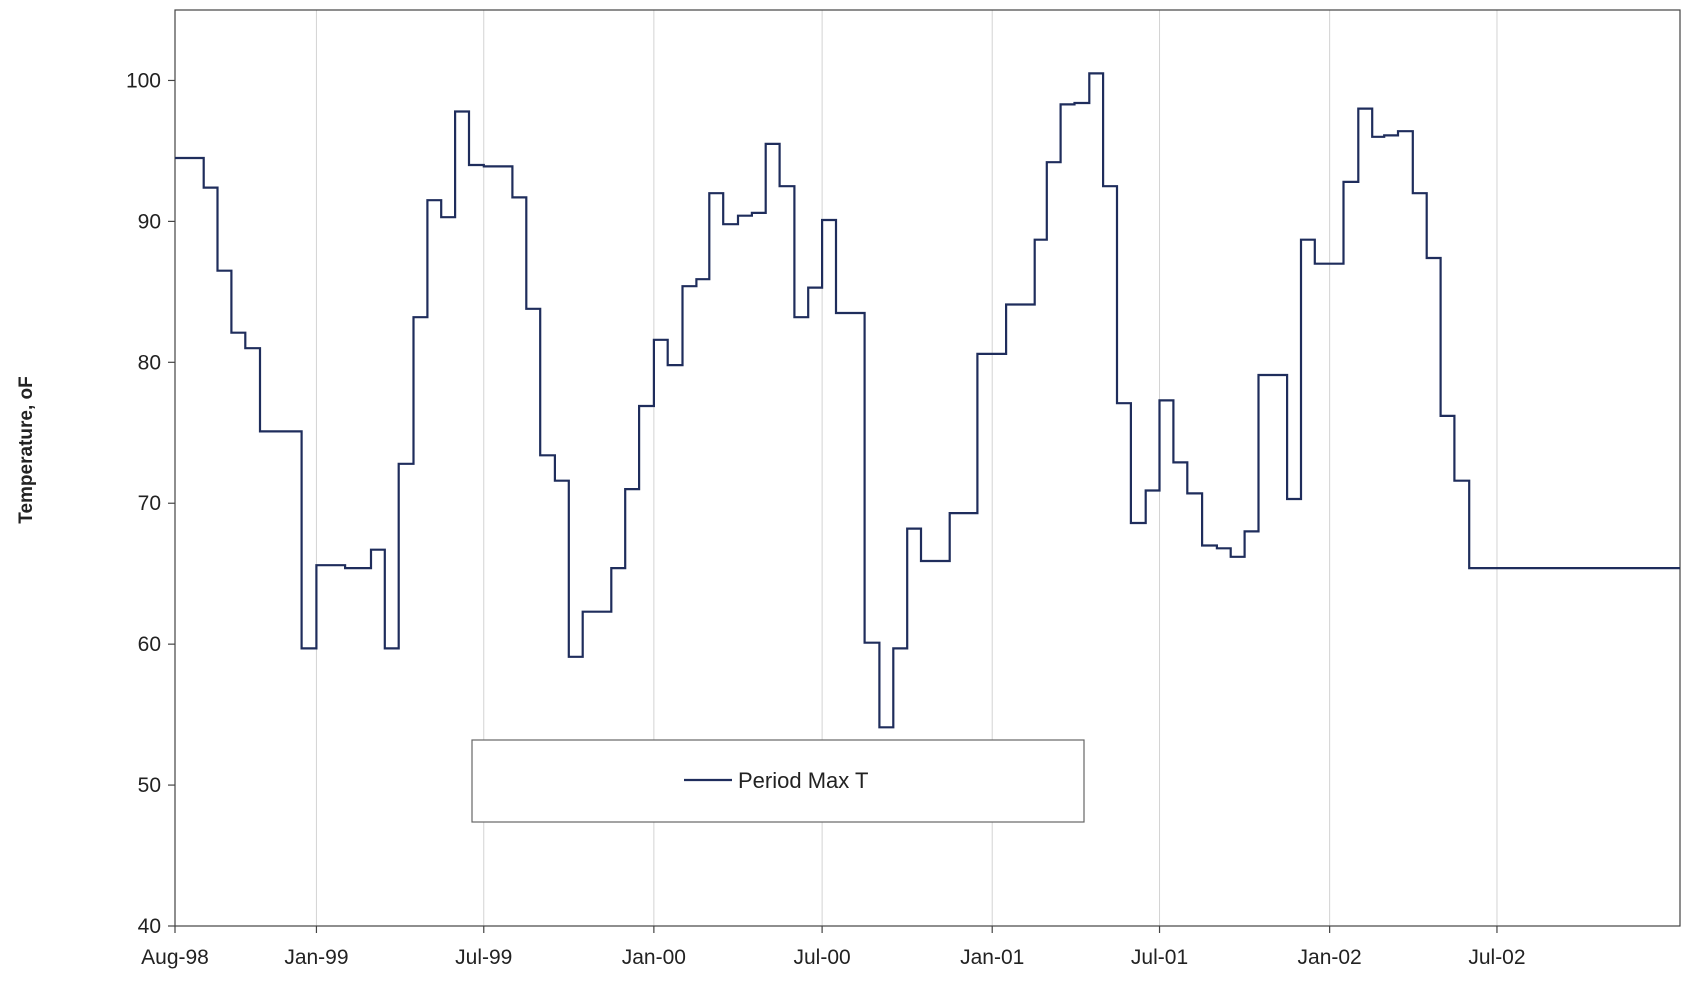  What do you see at coordinates (149, 926) in the screenshot?
I see `y-tick-label: 40` at bounding box center [149, 926].